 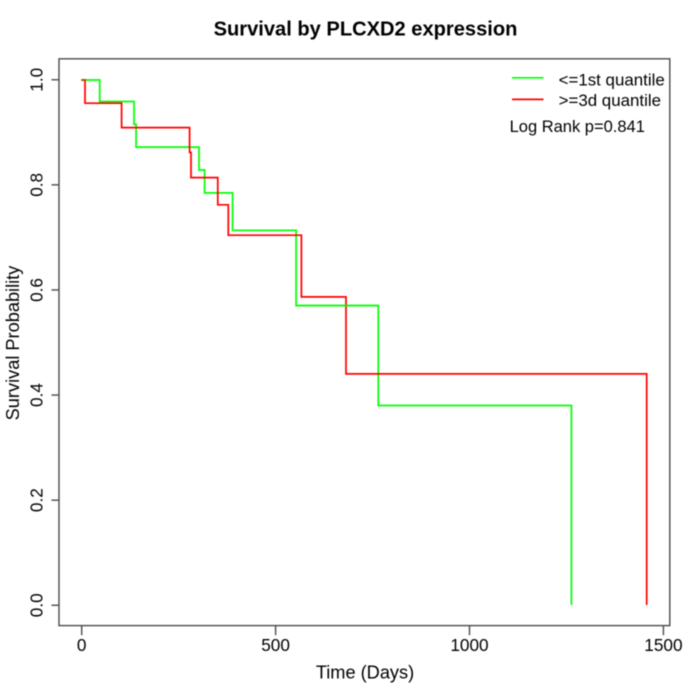 What do you see at coordinates (366, 30) in the screenshot?
I see `svg-text: Survival by PLCXD2 expression` at bounding box center [366, 30].